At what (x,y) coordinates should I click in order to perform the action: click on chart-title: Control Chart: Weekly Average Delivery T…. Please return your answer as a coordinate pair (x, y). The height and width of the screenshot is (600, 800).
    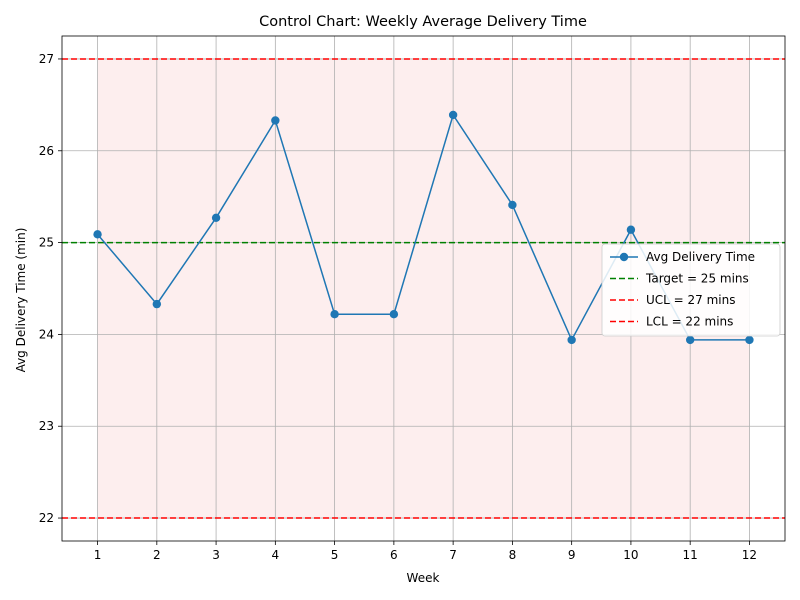
    Looking at the image, I should click on (423, 22).